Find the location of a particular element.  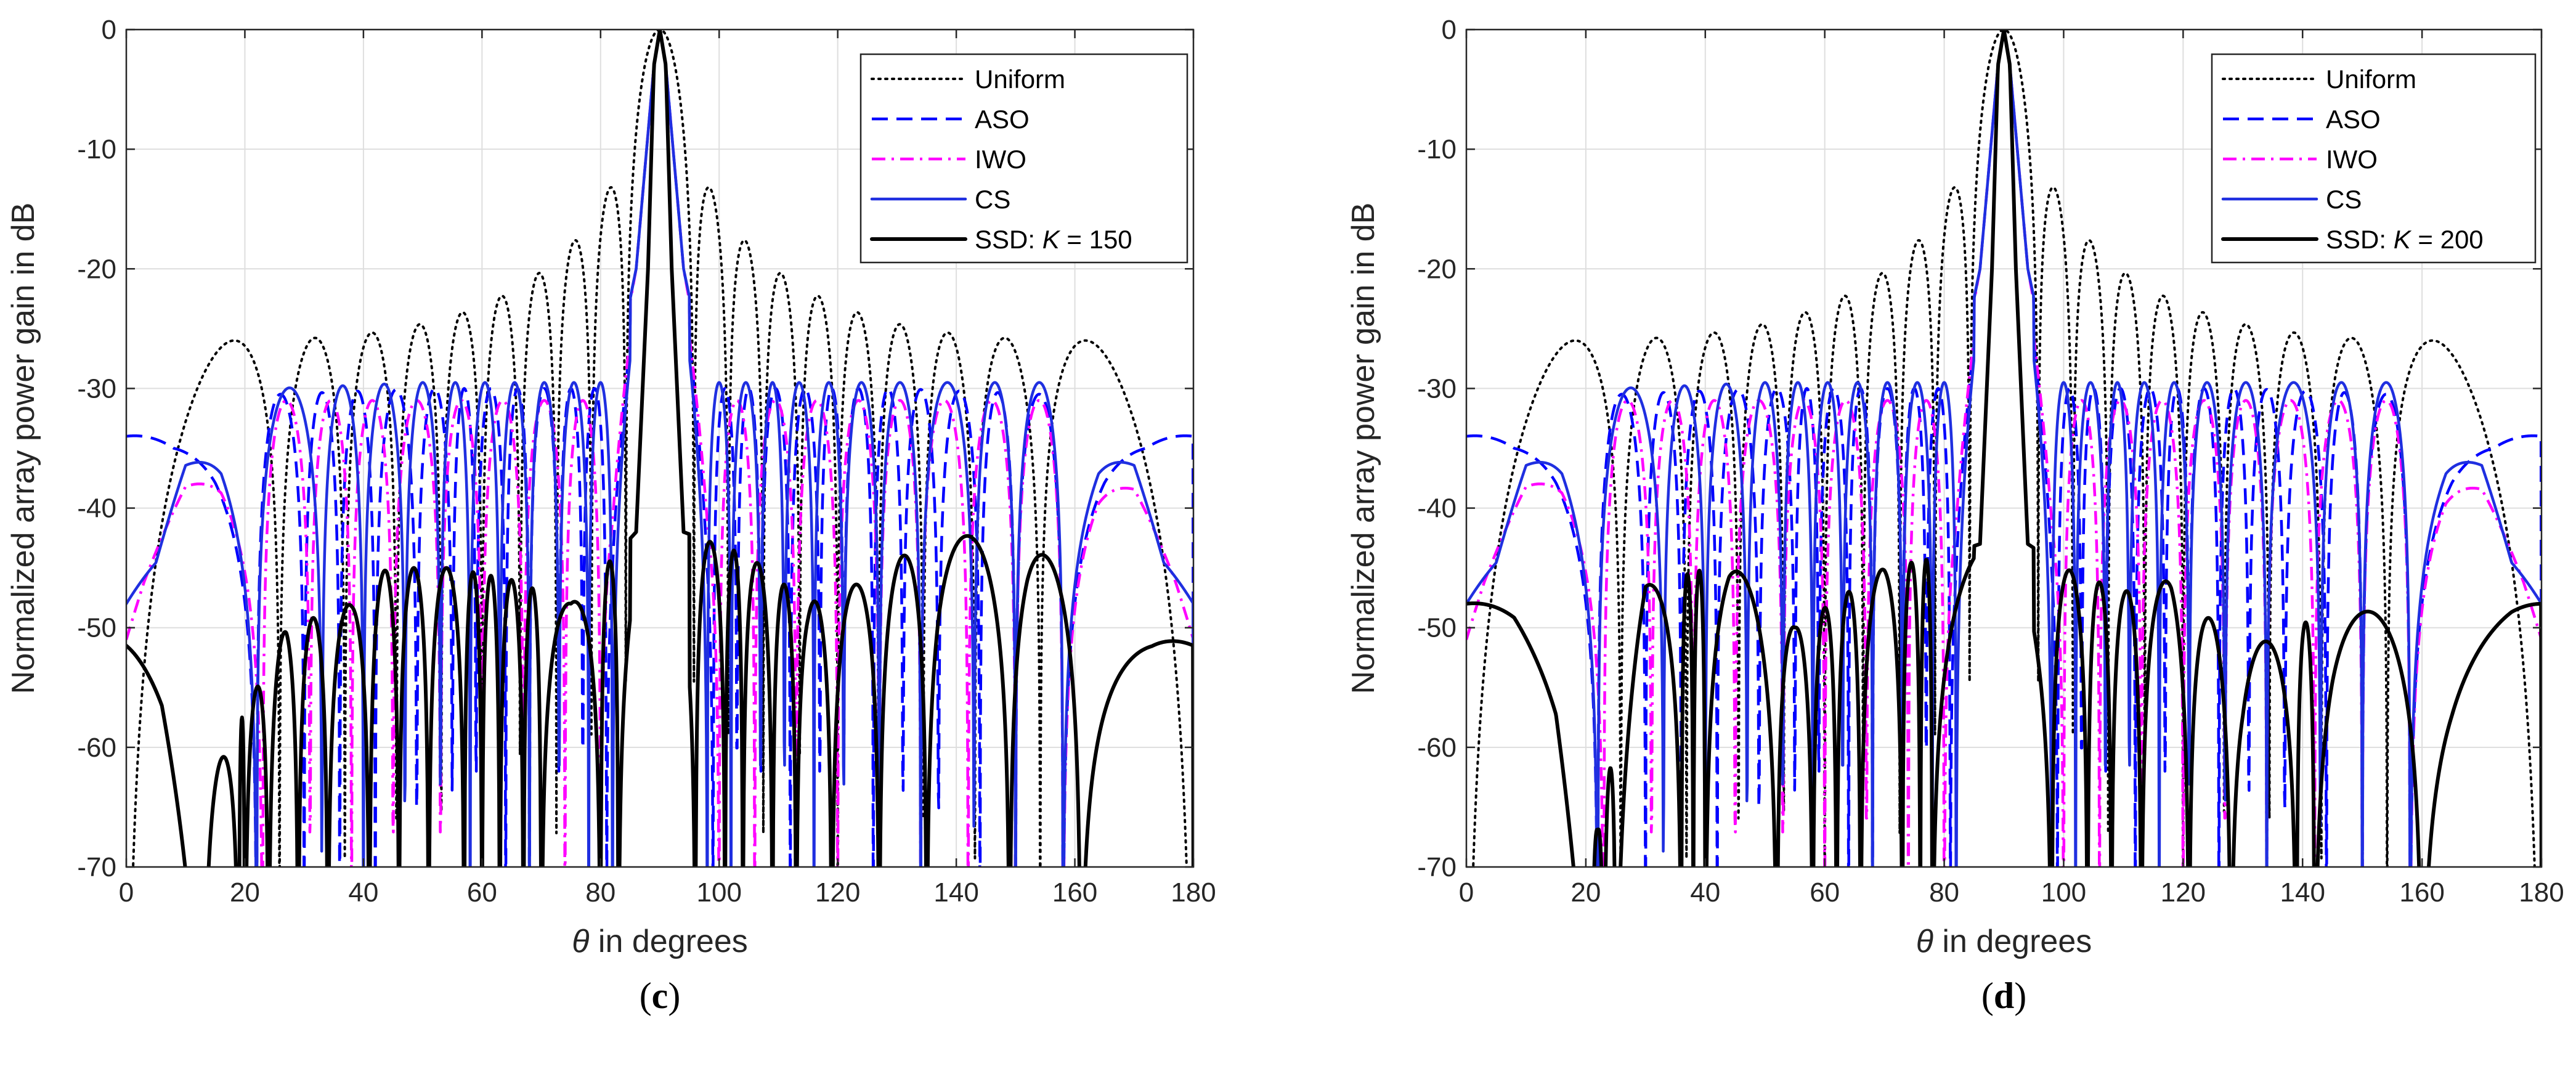

panel-label: (d) is located at coordinates (2003, 995).